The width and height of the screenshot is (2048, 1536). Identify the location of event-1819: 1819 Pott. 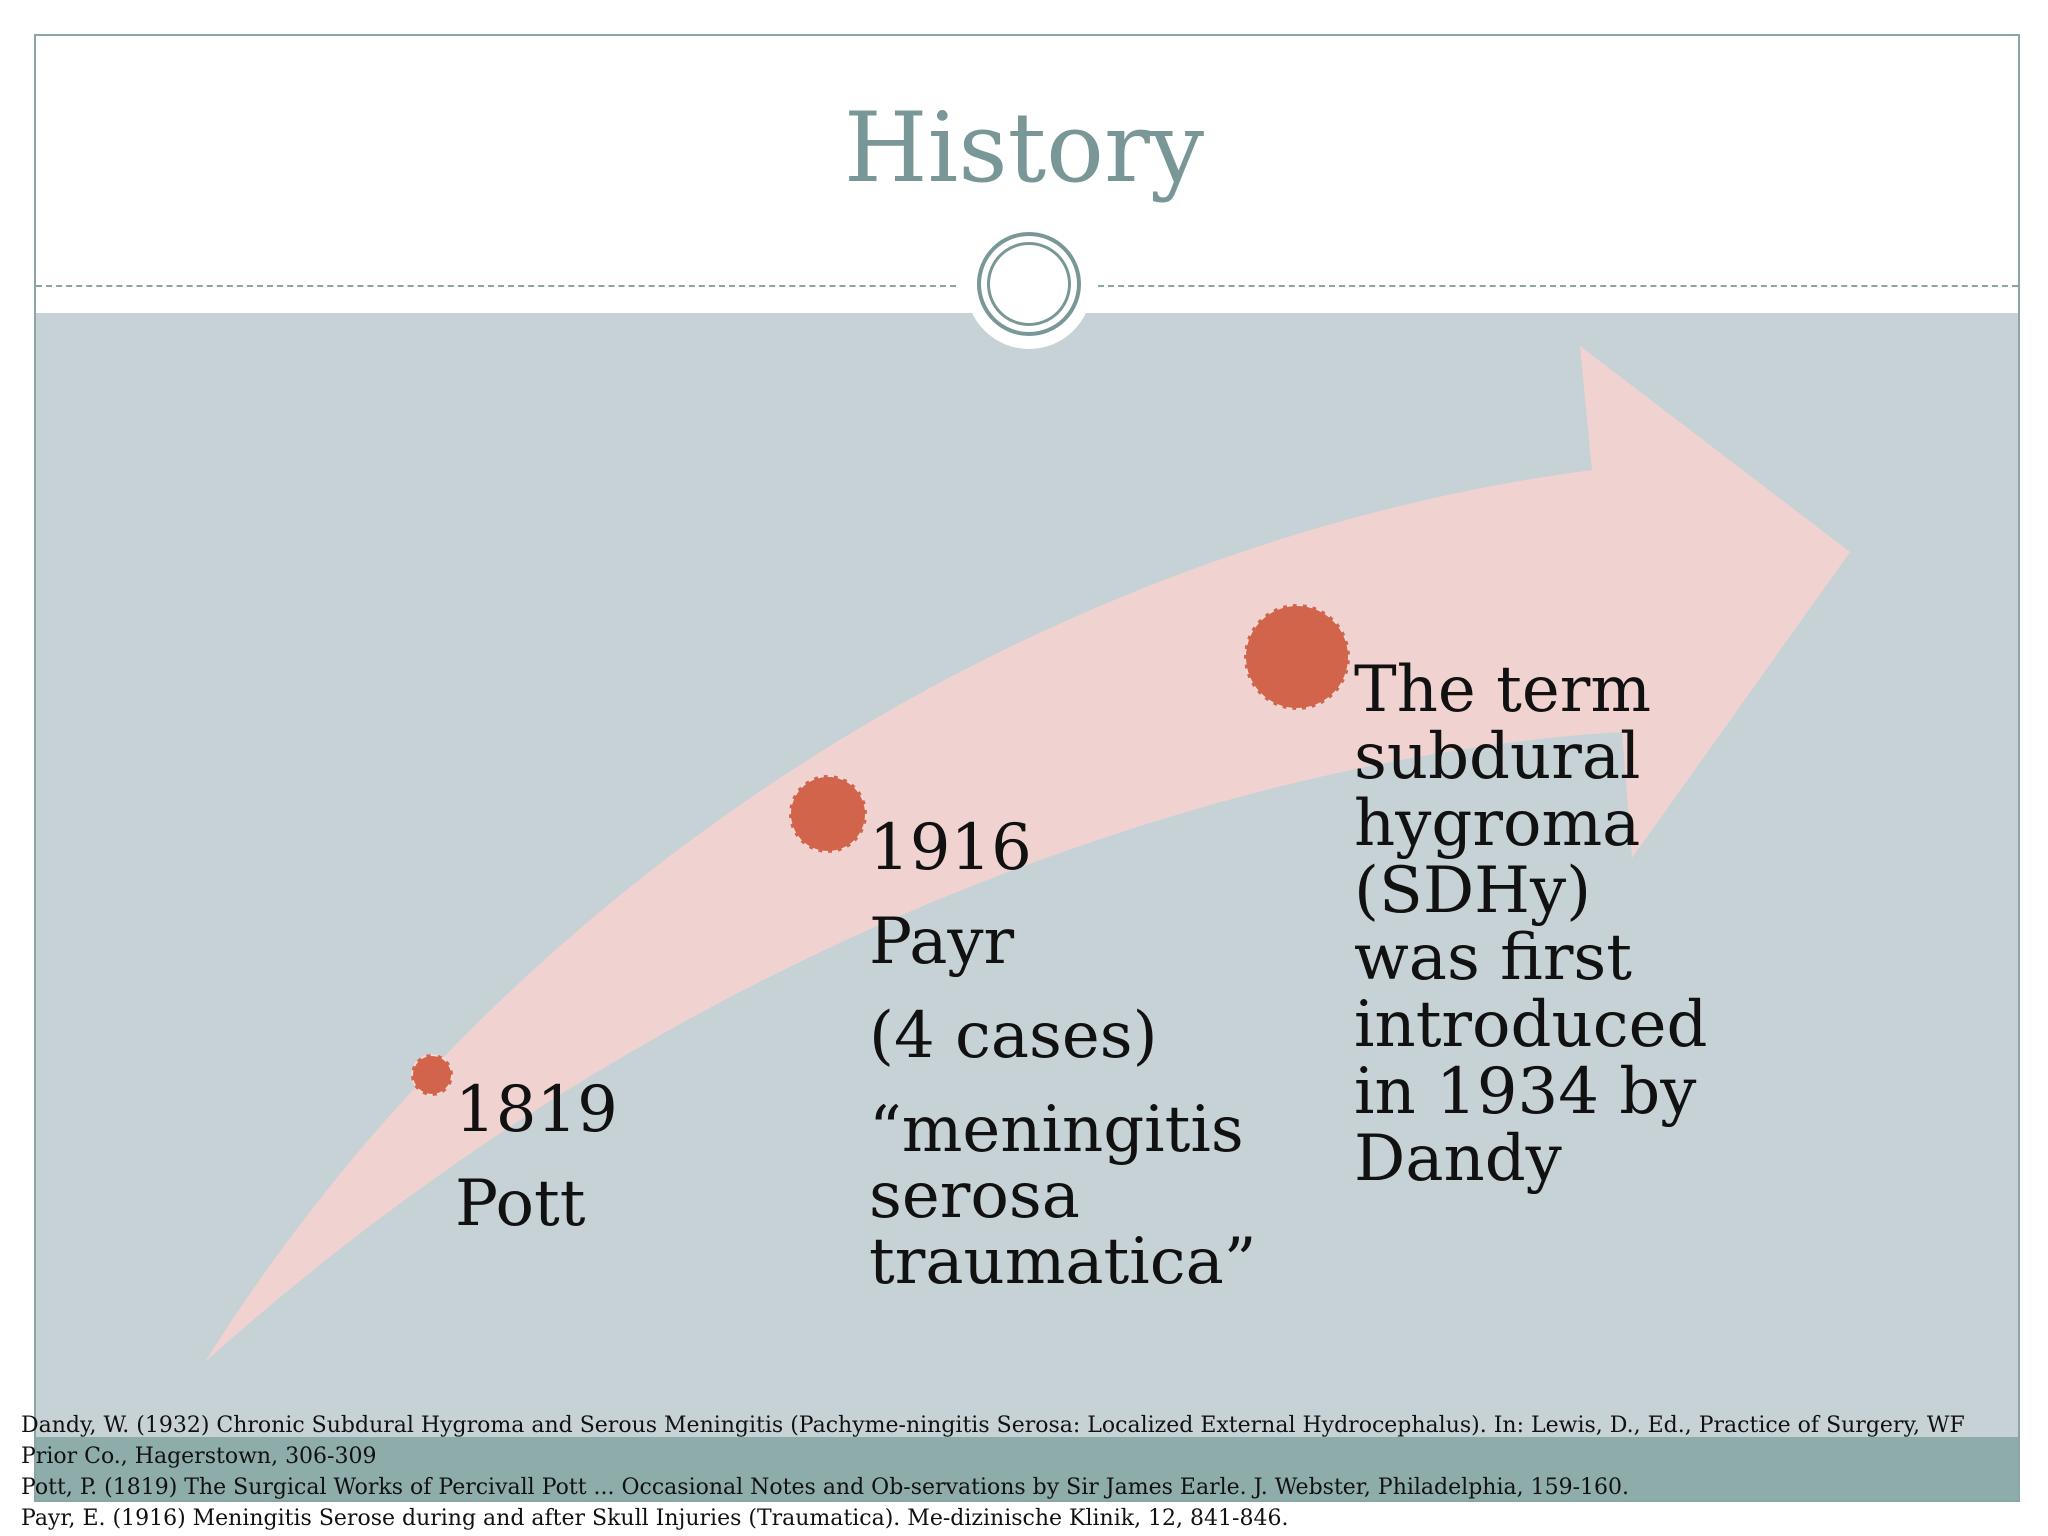
(536, 1157).